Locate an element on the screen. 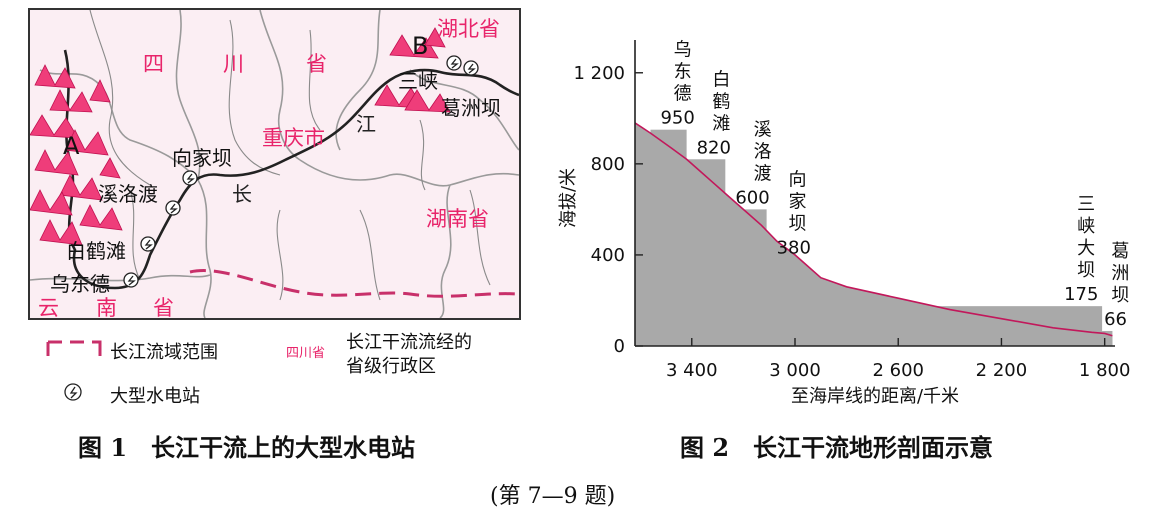 The height and width of the screenshot is (517, 1154). station-label-3-char-2: 坝 is located at coordinates (797, 223).